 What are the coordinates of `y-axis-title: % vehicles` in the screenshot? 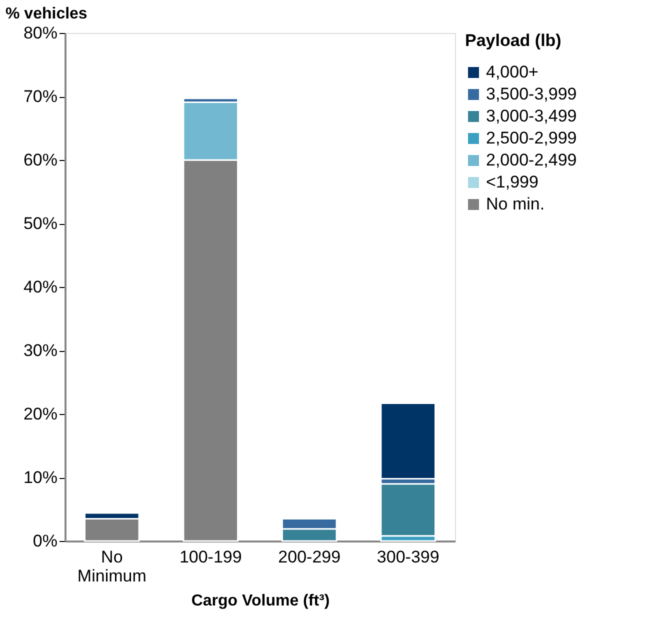 It's located at (47, 14).